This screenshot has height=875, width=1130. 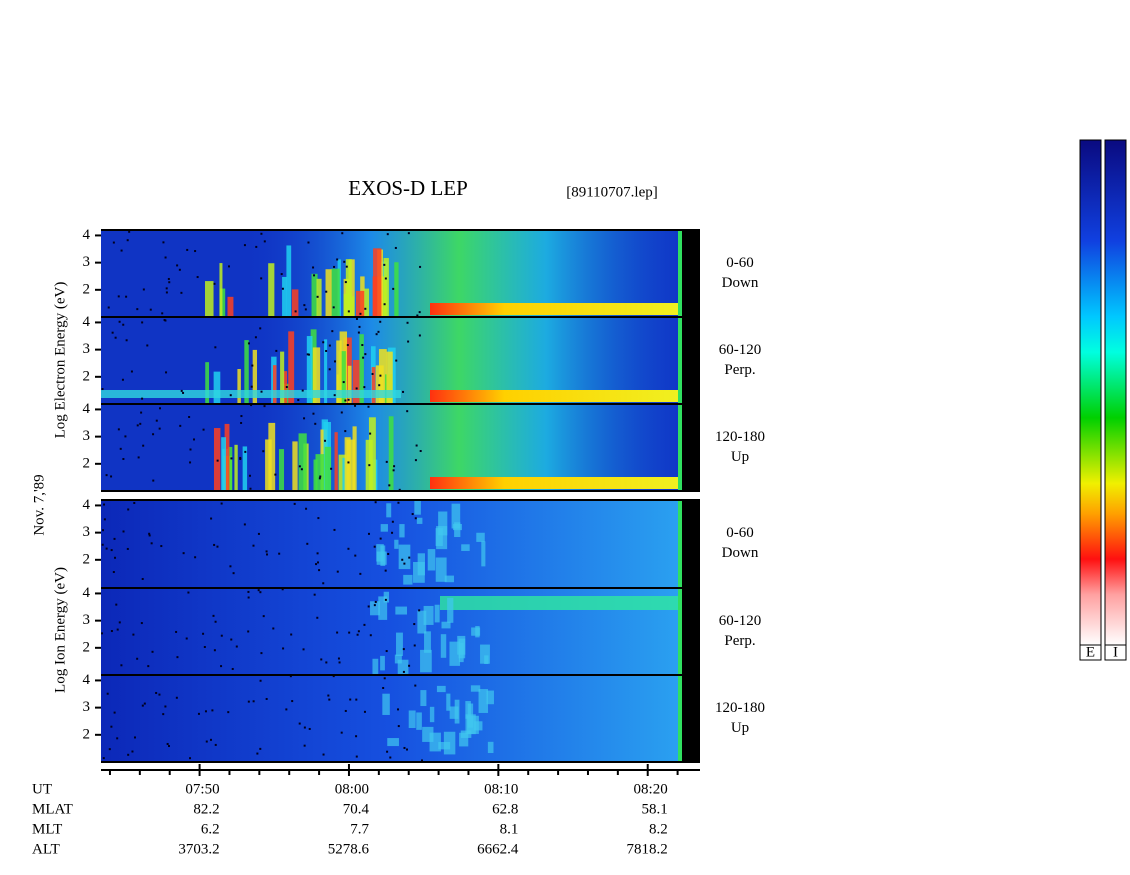 What do you see at coordinates (505, 809) in the screenshot?
I see `ephemeris-value: 62.8` at bounding box center [505, 809].